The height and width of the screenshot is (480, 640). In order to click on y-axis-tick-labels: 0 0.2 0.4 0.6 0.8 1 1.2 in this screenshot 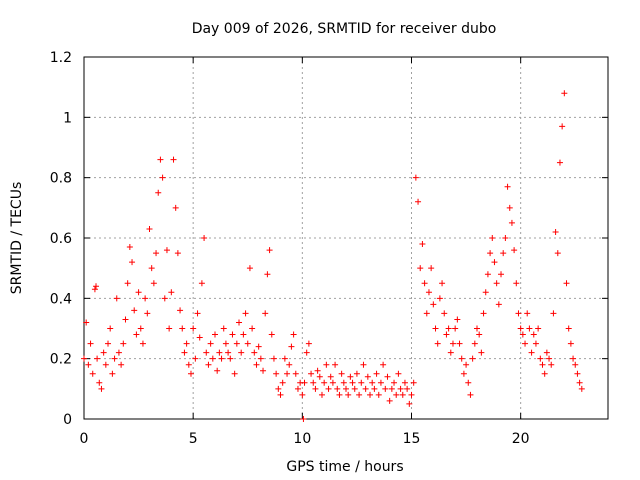, I will do `click(61, 239)`.